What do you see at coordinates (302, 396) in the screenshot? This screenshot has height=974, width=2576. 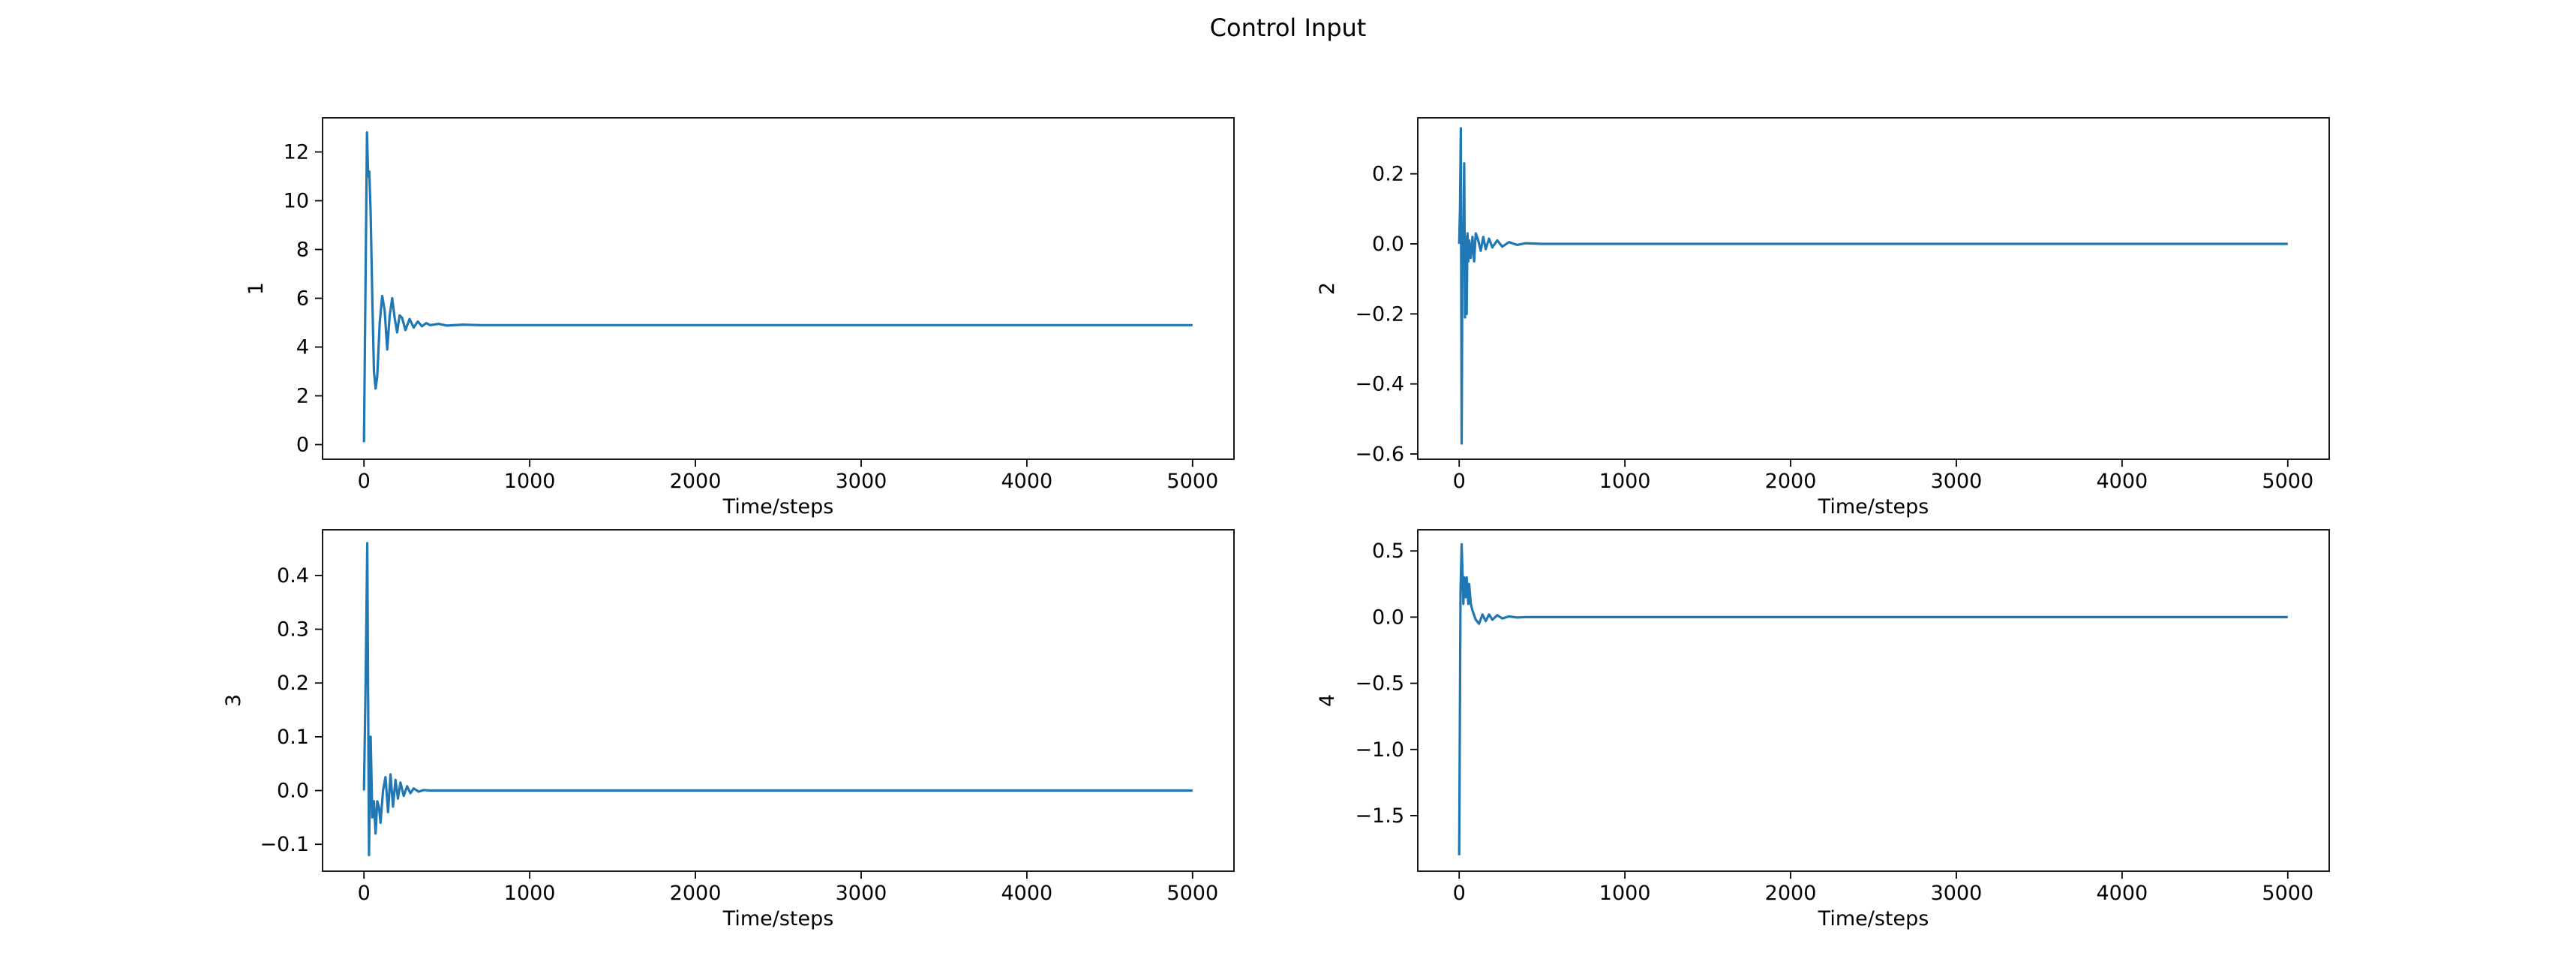 I see `y-tick-label: 2` at bounding box center [302, 396].